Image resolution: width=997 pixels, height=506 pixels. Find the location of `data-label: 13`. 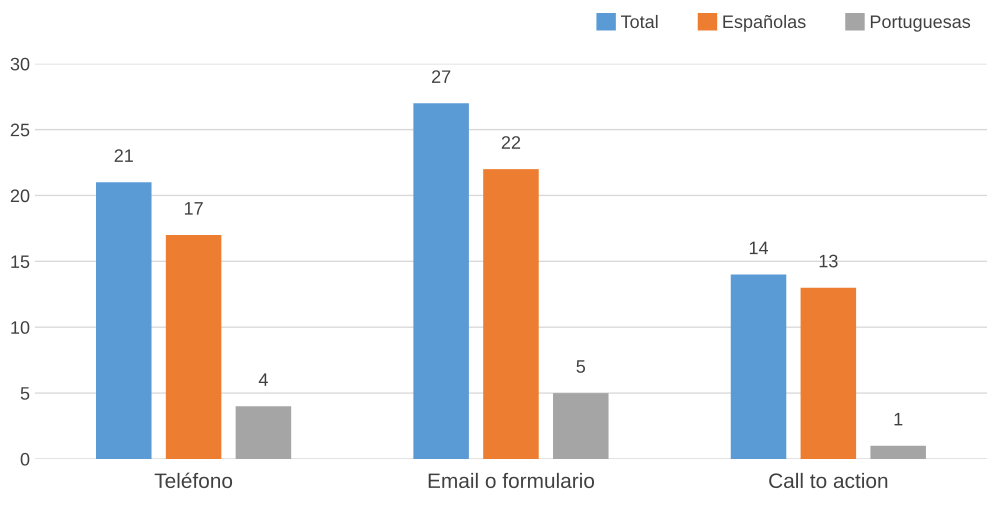

data-label: 13 is located at coordinates (829, 261).